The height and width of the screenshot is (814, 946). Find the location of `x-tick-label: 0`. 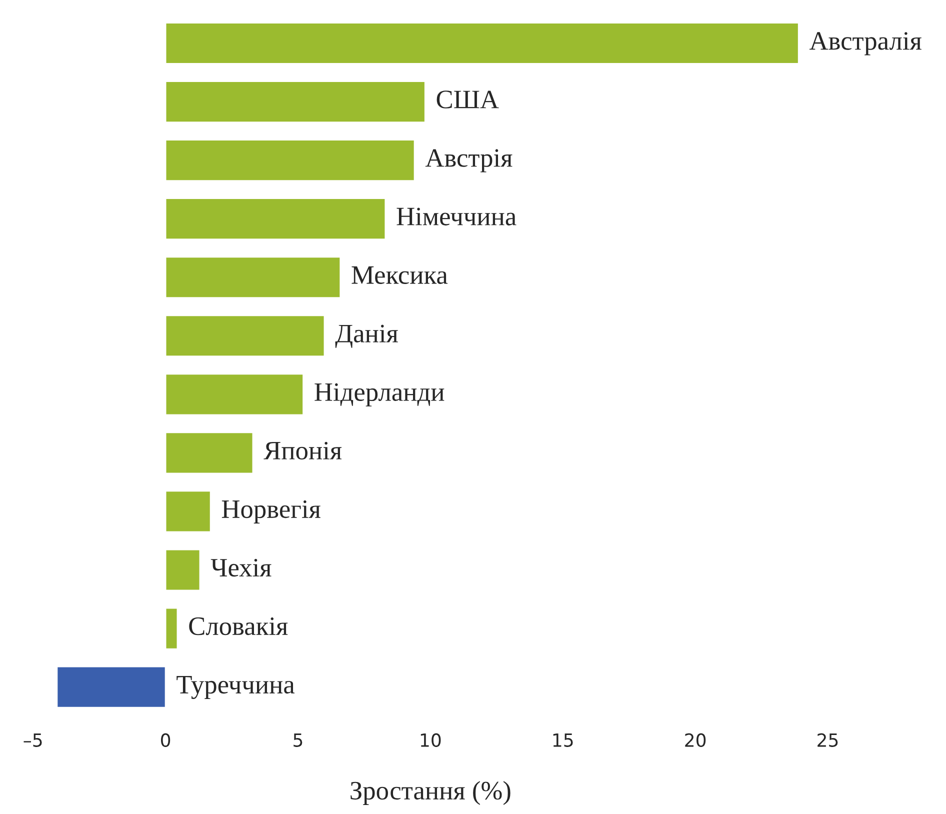

x-tick-label: 0 is located at coordinates (165, 740).